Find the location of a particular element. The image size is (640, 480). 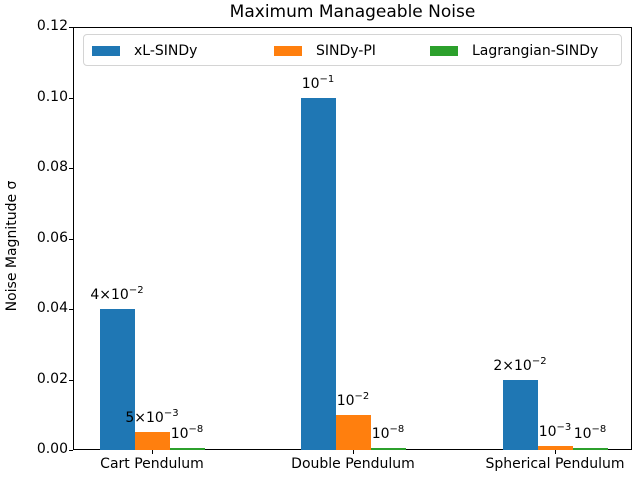

bar-value-label: 10−1 is located at coordinates (318, 82).